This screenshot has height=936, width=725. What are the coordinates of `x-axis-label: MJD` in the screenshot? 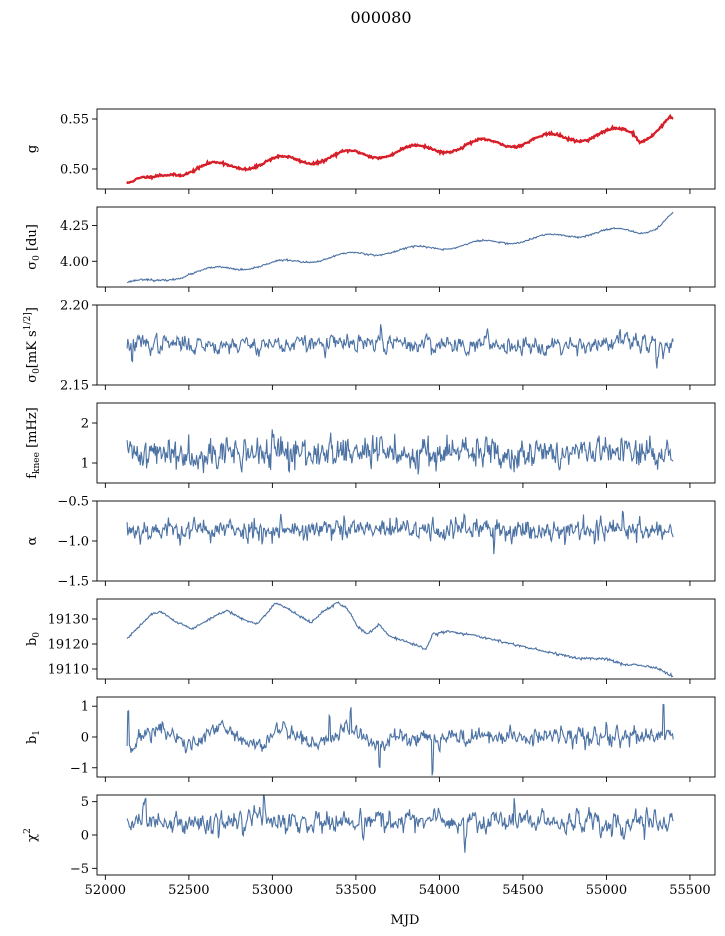 It's located at (405, 920).